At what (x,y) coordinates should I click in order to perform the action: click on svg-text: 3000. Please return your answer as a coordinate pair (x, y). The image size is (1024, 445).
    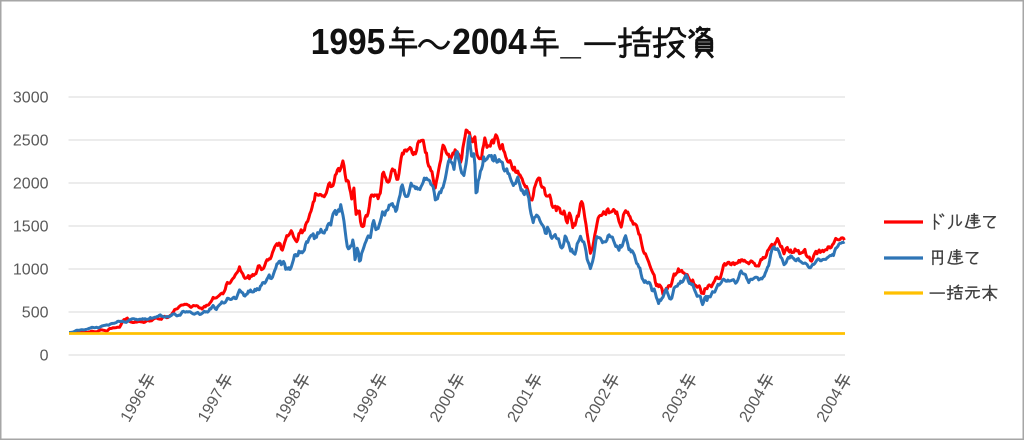
    Looking at the image, I should click on (31, 98).